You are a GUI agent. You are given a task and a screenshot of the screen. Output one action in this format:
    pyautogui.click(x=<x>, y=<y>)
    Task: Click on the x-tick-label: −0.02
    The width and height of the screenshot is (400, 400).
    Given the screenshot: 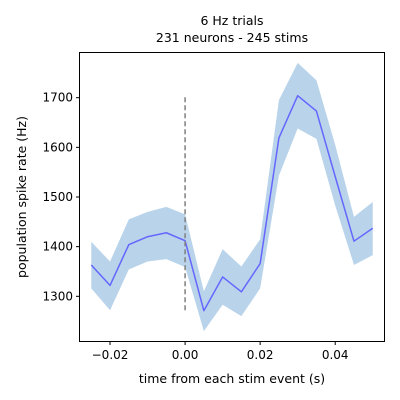 What is the action you would take?
    pyautogui.click(x=110, y=355)
    